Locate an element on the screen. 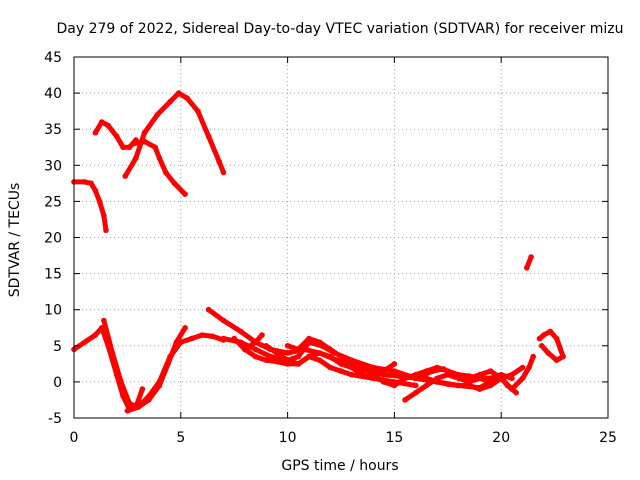  x-axis-label: GPS time / hours is located at coordinates (339, 466).